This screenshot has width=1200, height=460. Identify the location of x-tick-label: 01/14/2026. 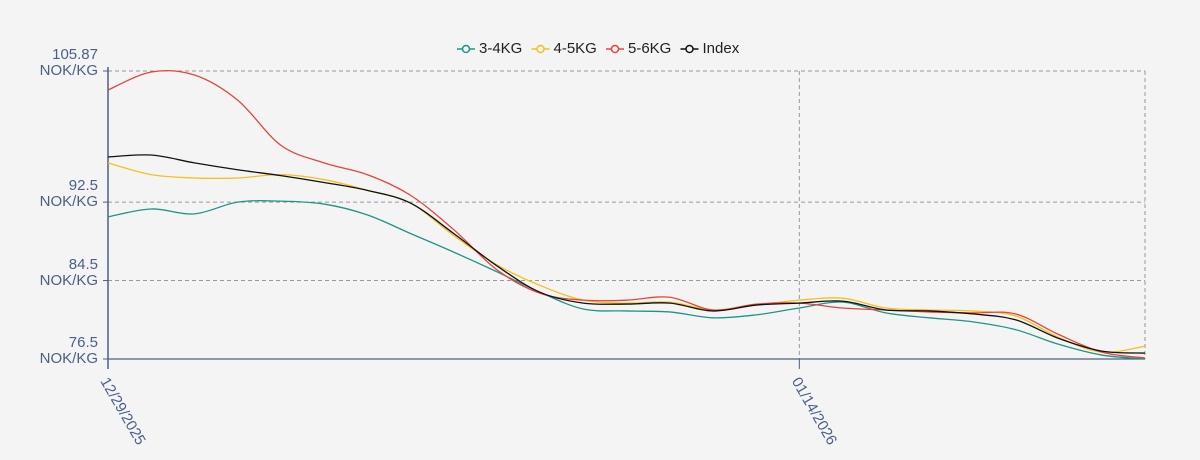
(814, 412).